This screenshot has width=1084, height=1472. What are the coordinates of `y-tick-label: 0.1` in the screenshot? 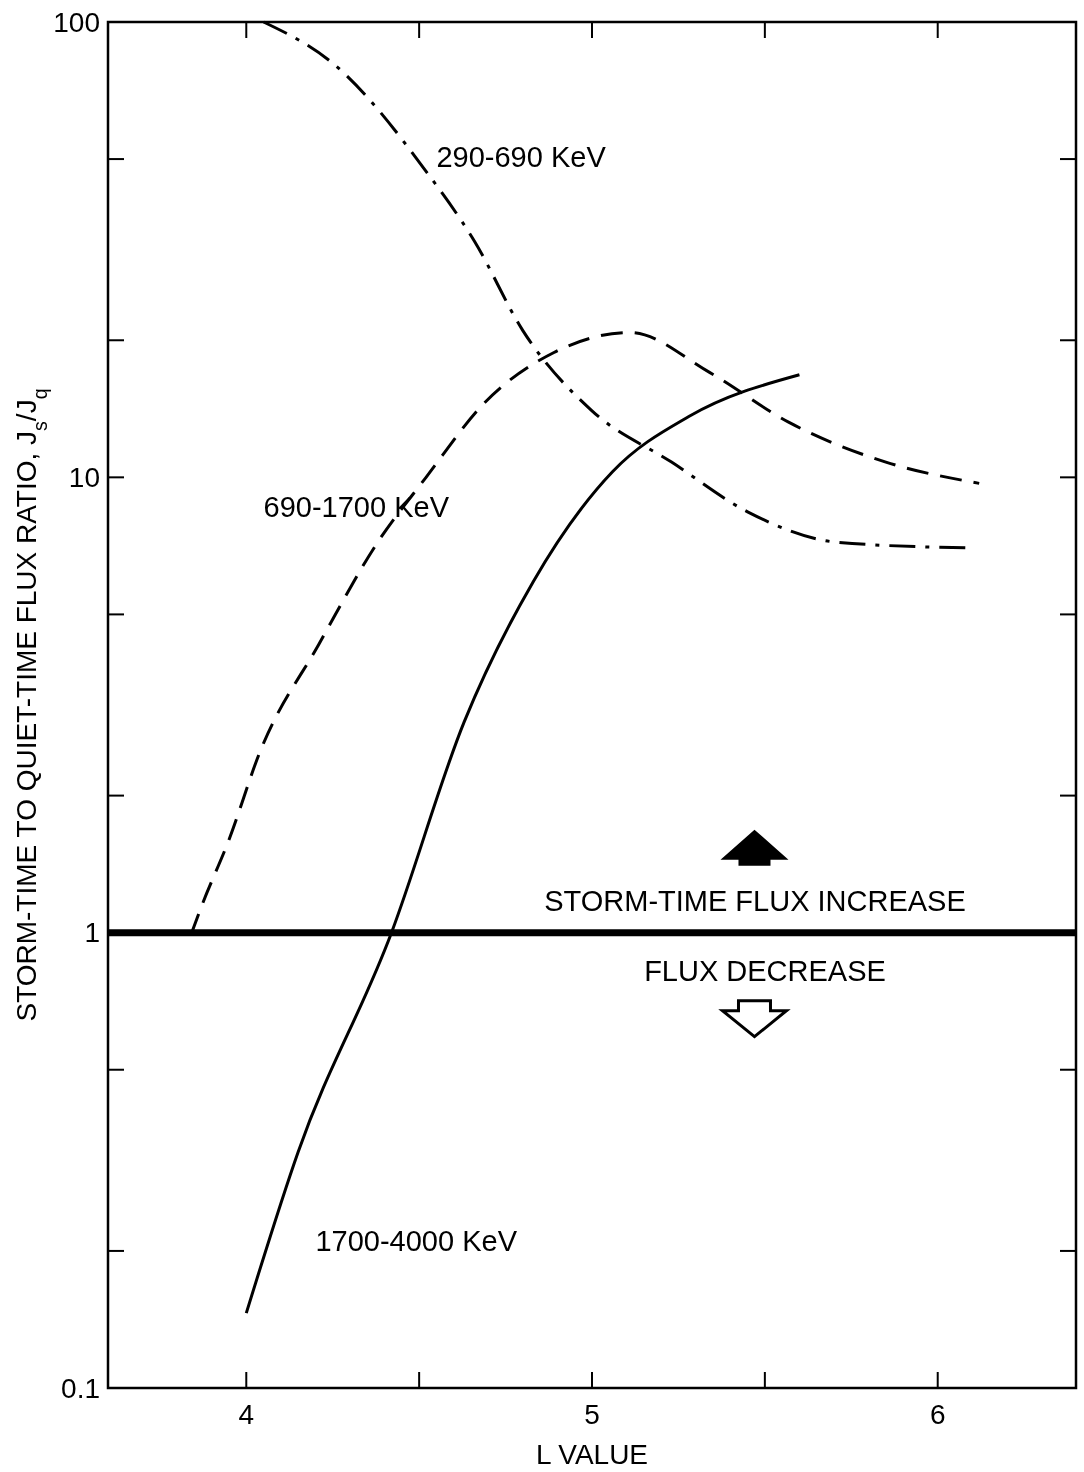 It's located at (80, 1388).